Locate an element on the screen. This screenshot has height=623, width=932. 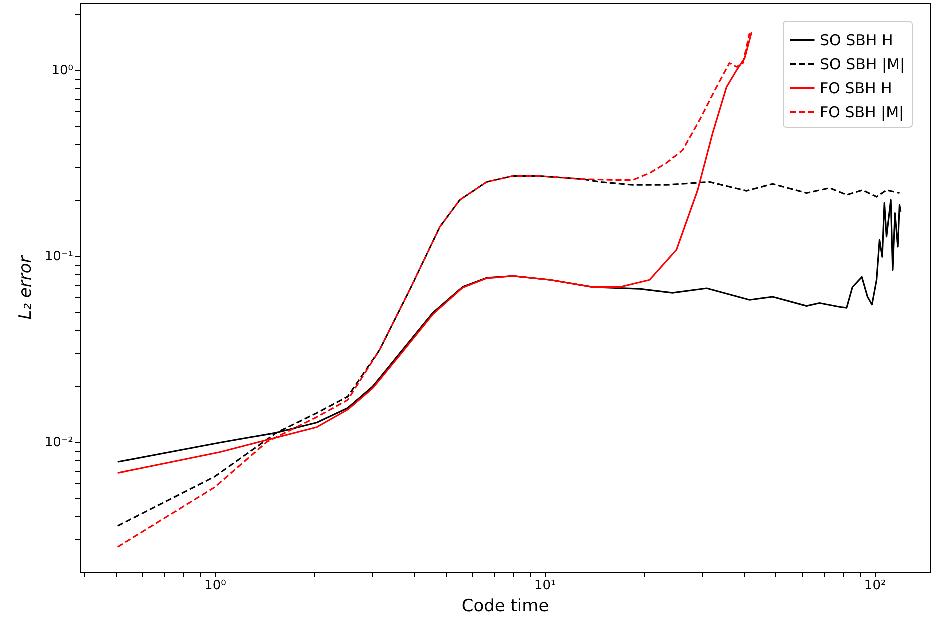
x-tick-label: 10⁰ is located at coordinates (215, 586).